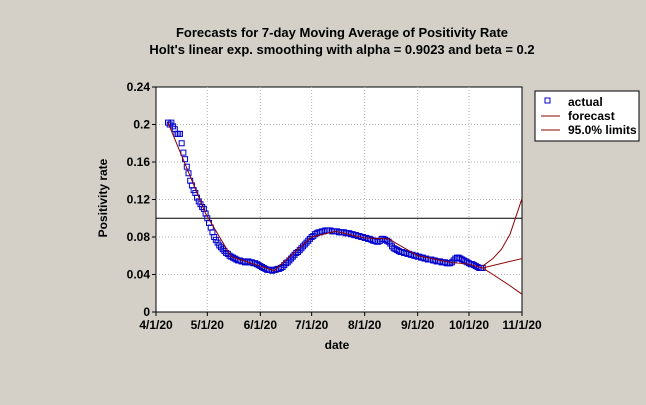 This screenshot has width=646, height=405. What do you see at coordinates (365, 325) in the screenshot?
I see `x-tick-label: 8/1/20` at bounding box center [365, 325].